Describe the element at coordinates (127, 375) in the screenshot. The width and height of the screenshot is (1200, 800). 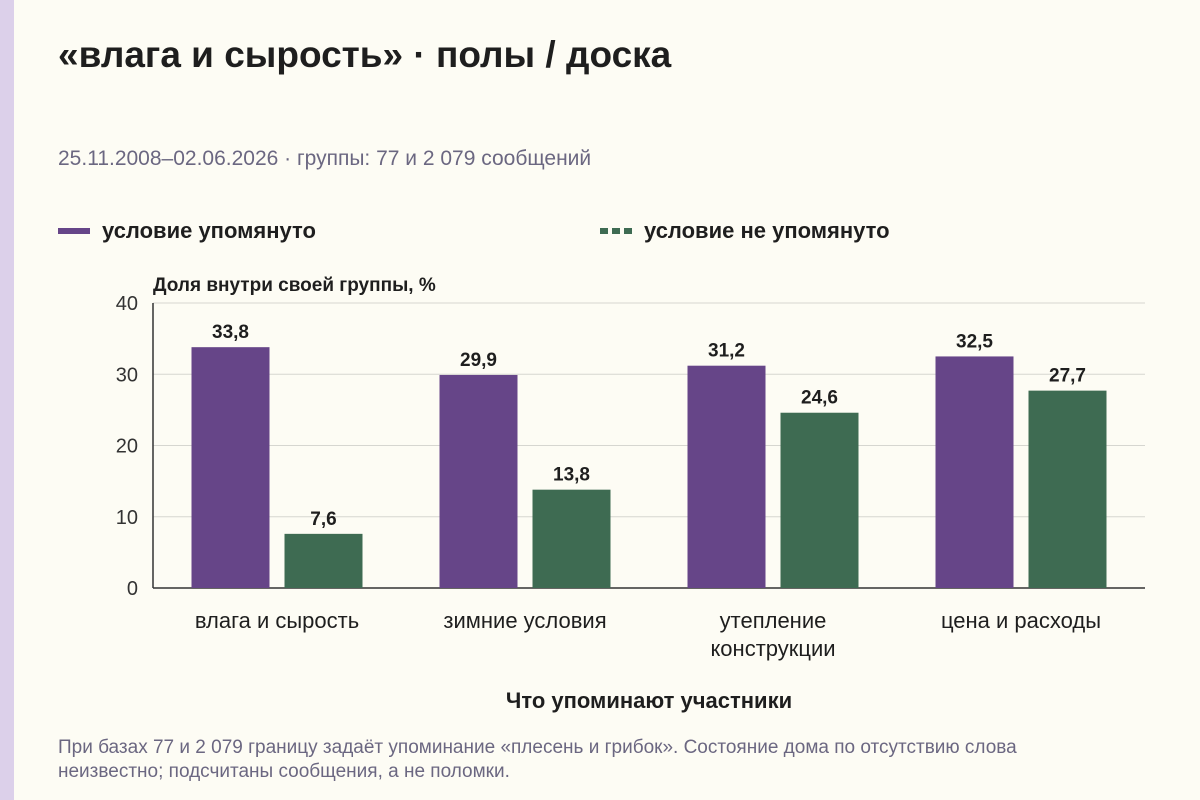
I see `y-tick-label: 30` at that location.